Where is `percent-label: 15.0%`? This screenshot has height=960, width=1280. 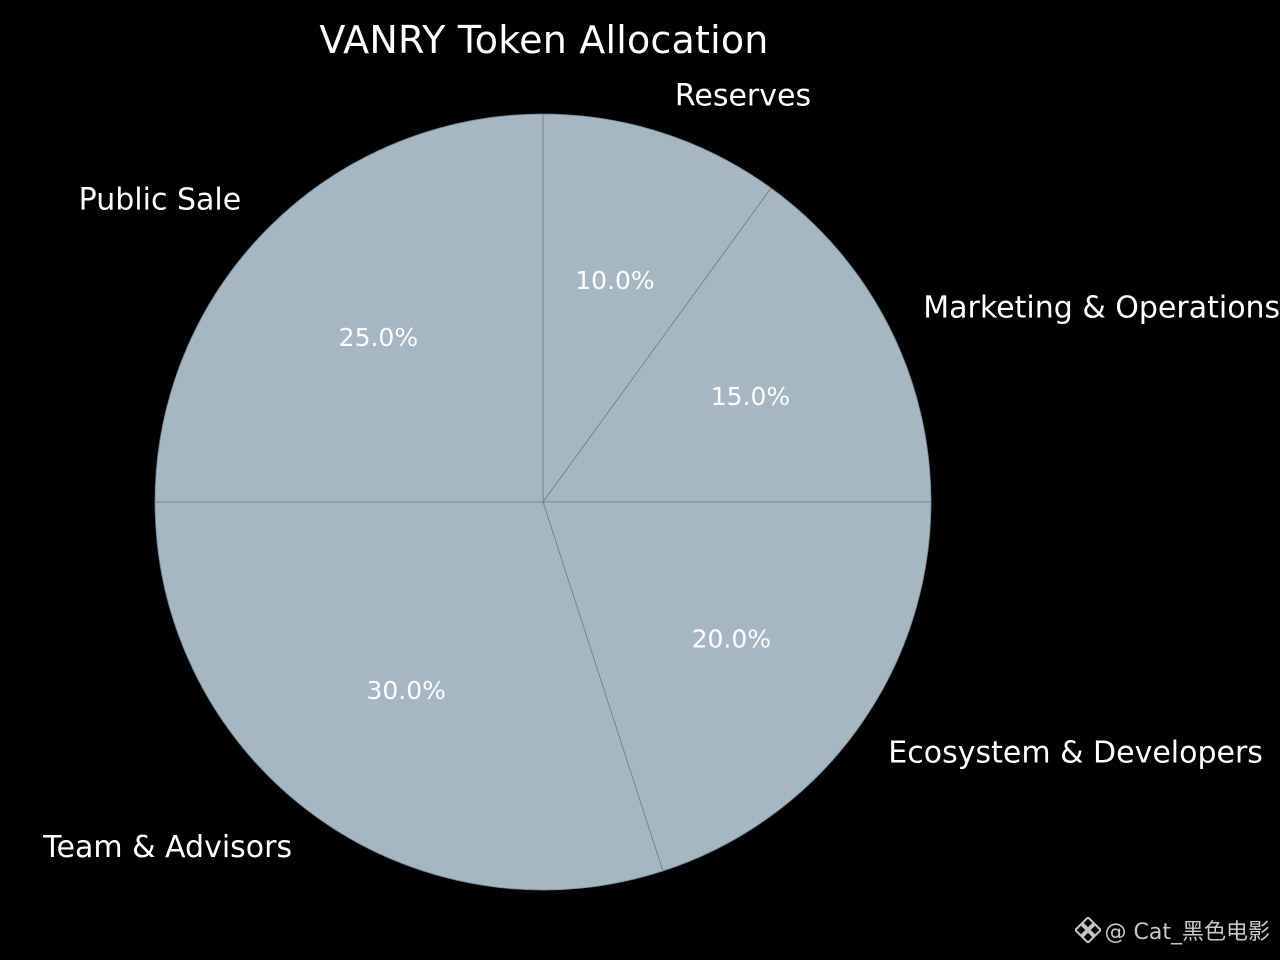
percent-label: 15.0% is located at coordinates (750, 396).